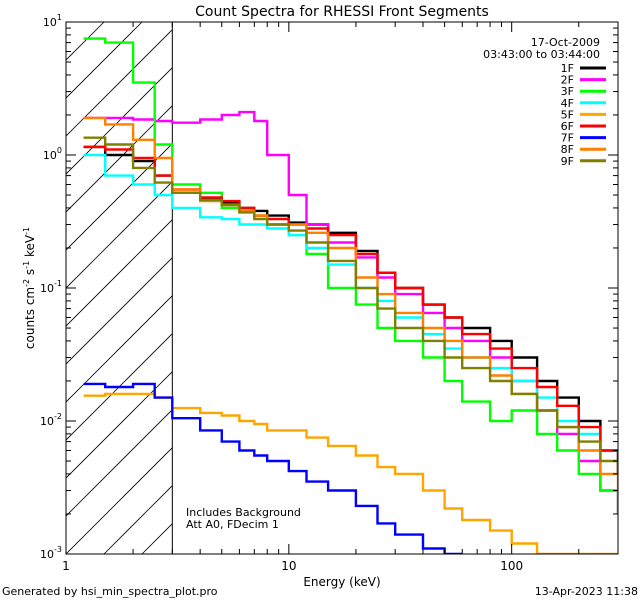  What do you see at coordinates (567, 103) in the screenshot?
I see `legend-label-4F: 4F` at bounding box center [567, 103].